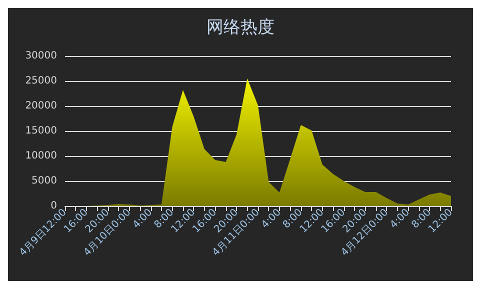 The image size is (481, 289). What do you see at coordinates (53, 206) in the screenshot?
I see `y-tick-label: 0` at bounding box center [53, 206].